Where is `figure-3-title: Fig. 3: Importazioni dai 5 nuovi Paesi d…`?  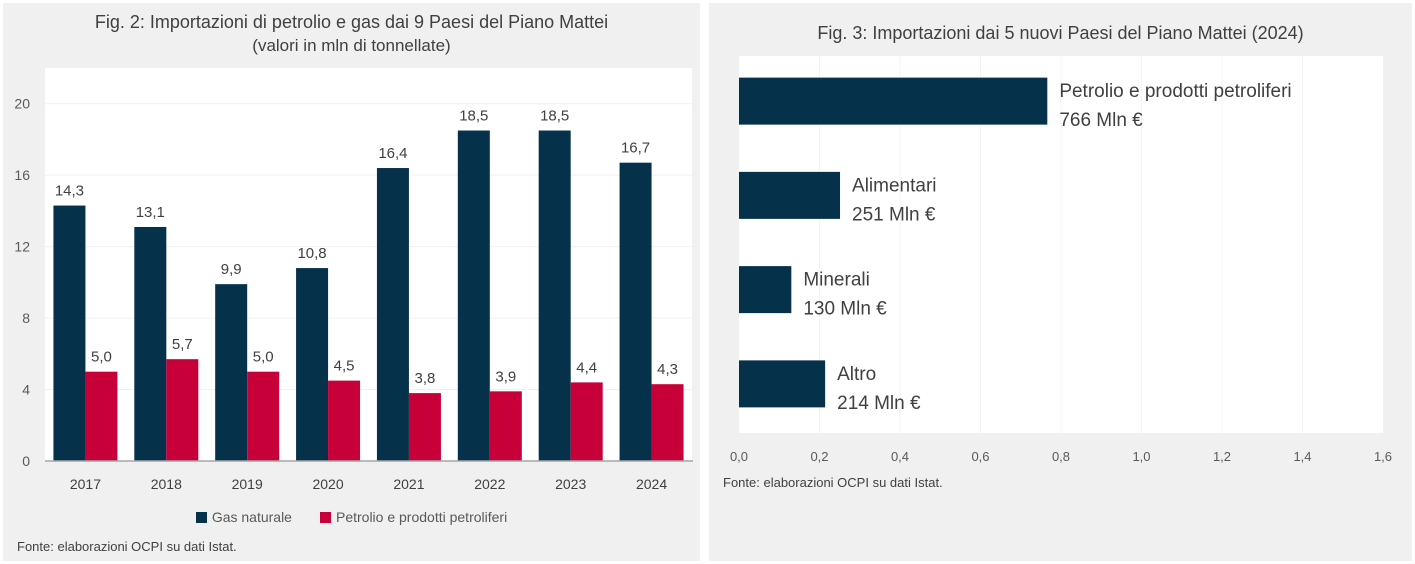 figure-3-title: Fig. 3: Importazioni dai 5 nuovi Paesi d… is located at coordinates (1060, 33).